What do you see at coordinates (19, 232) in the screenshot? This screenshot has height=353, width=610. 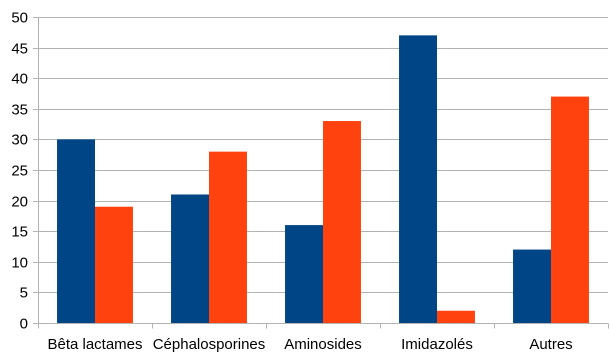 I see `y-tick-label-15: 15` at bounding box center [19, 232].